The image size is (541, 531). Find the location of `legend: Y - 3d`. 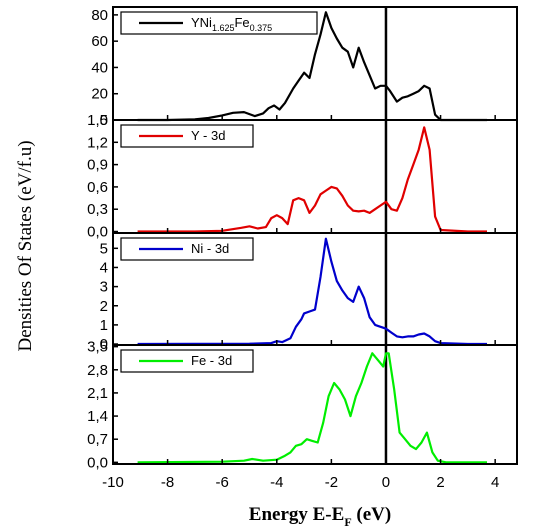

legend: Y - 3d is located at coordinates (187, 136).